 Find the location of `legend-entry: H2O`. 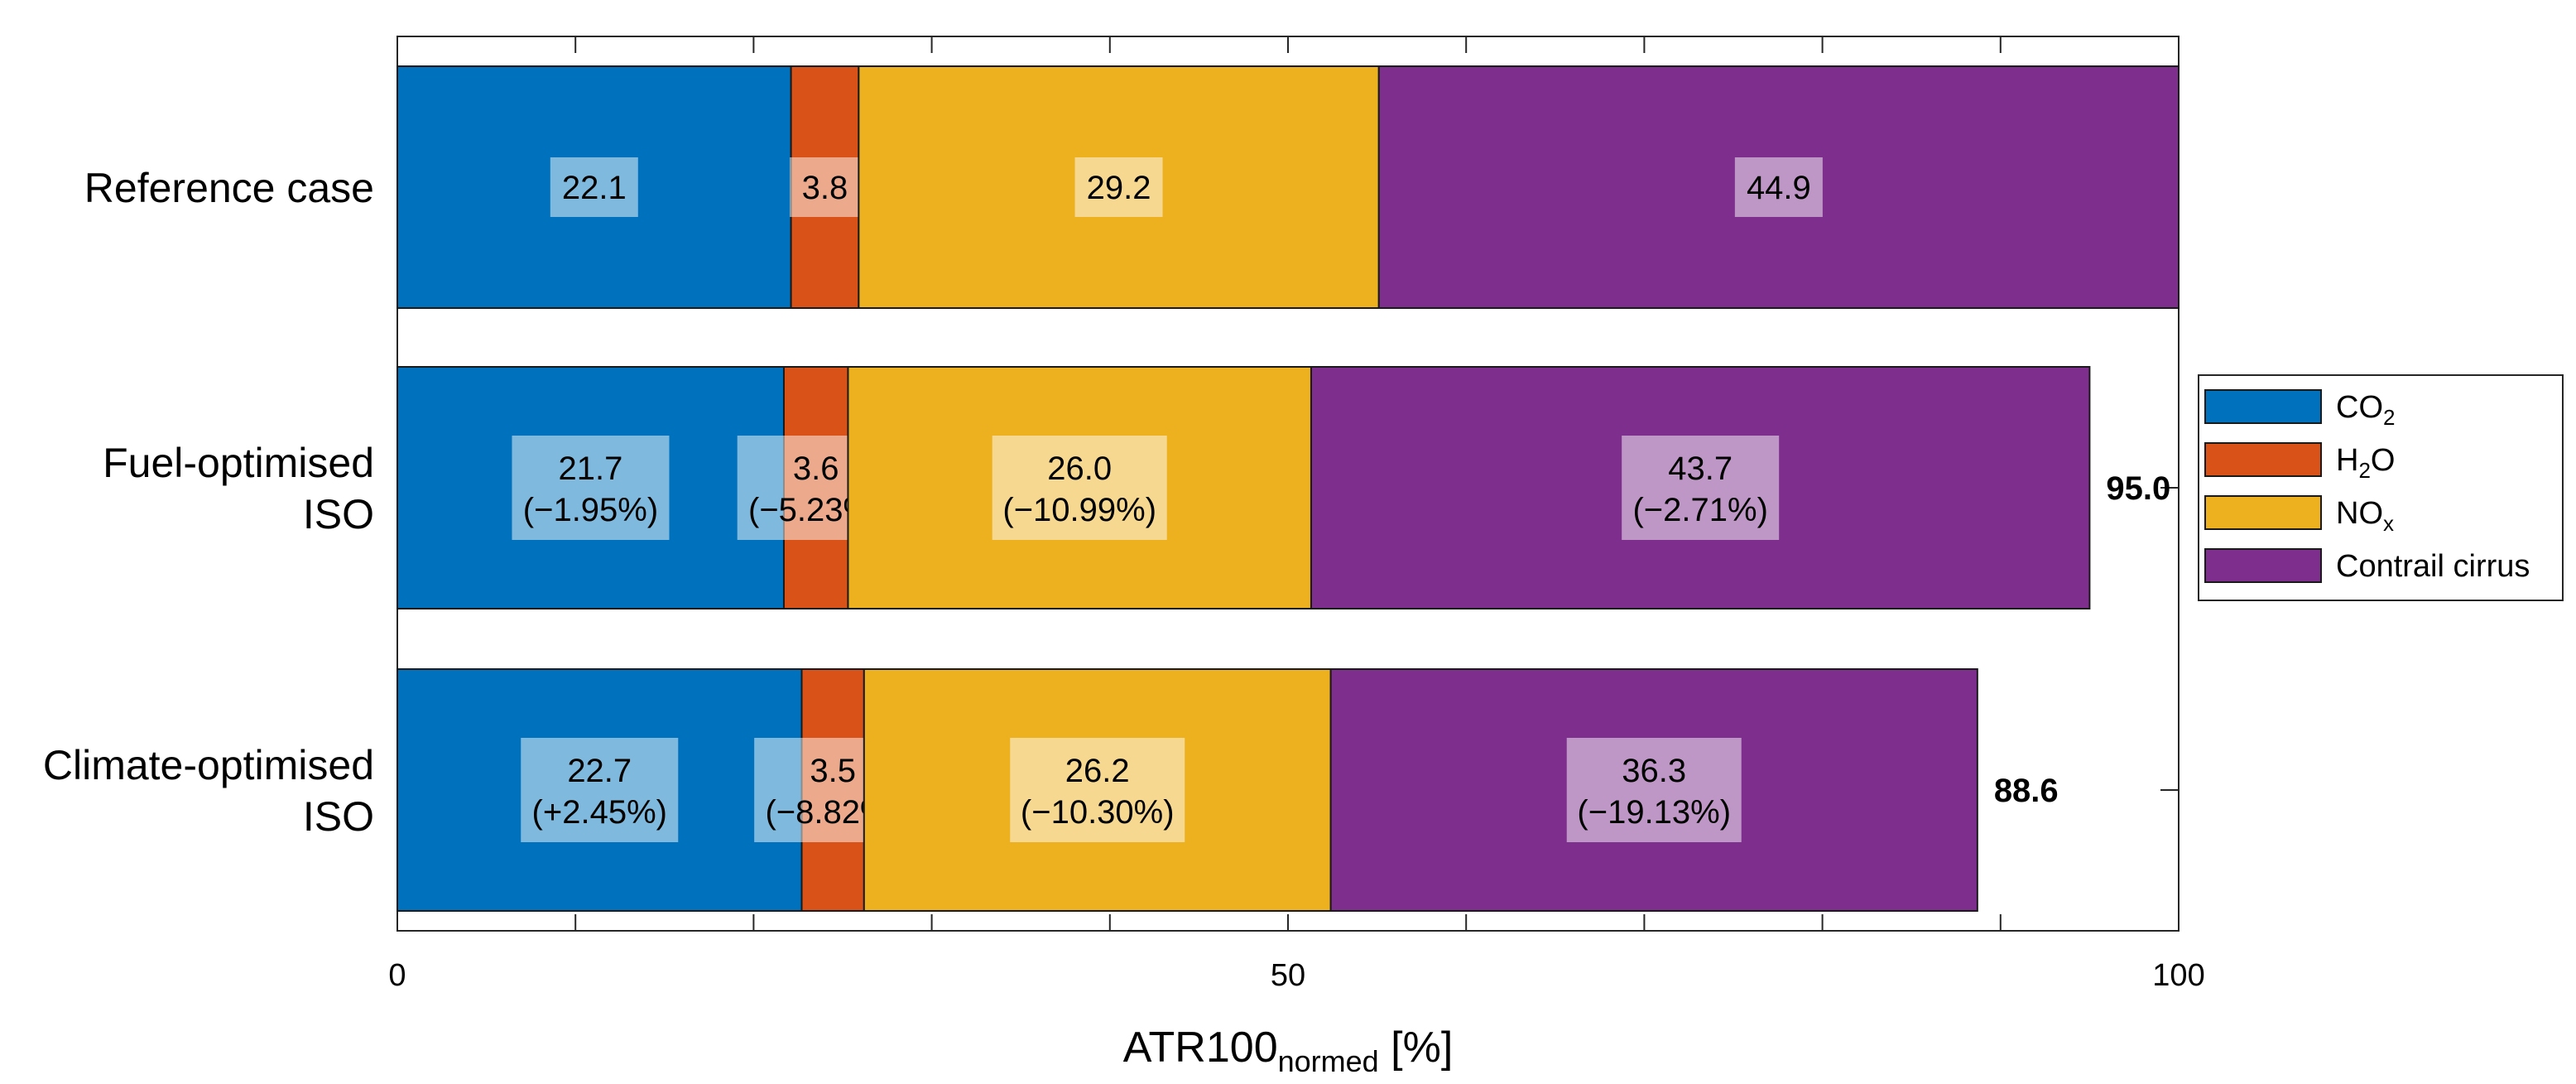

legend-entry: H2O is located at coordinates (2365, 463).